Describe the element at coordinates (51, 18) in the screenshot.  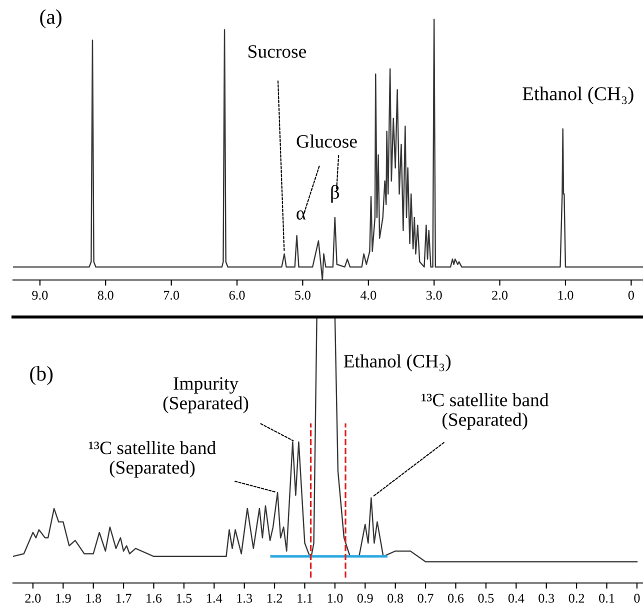
I see `chart-title: (a)` at that location.